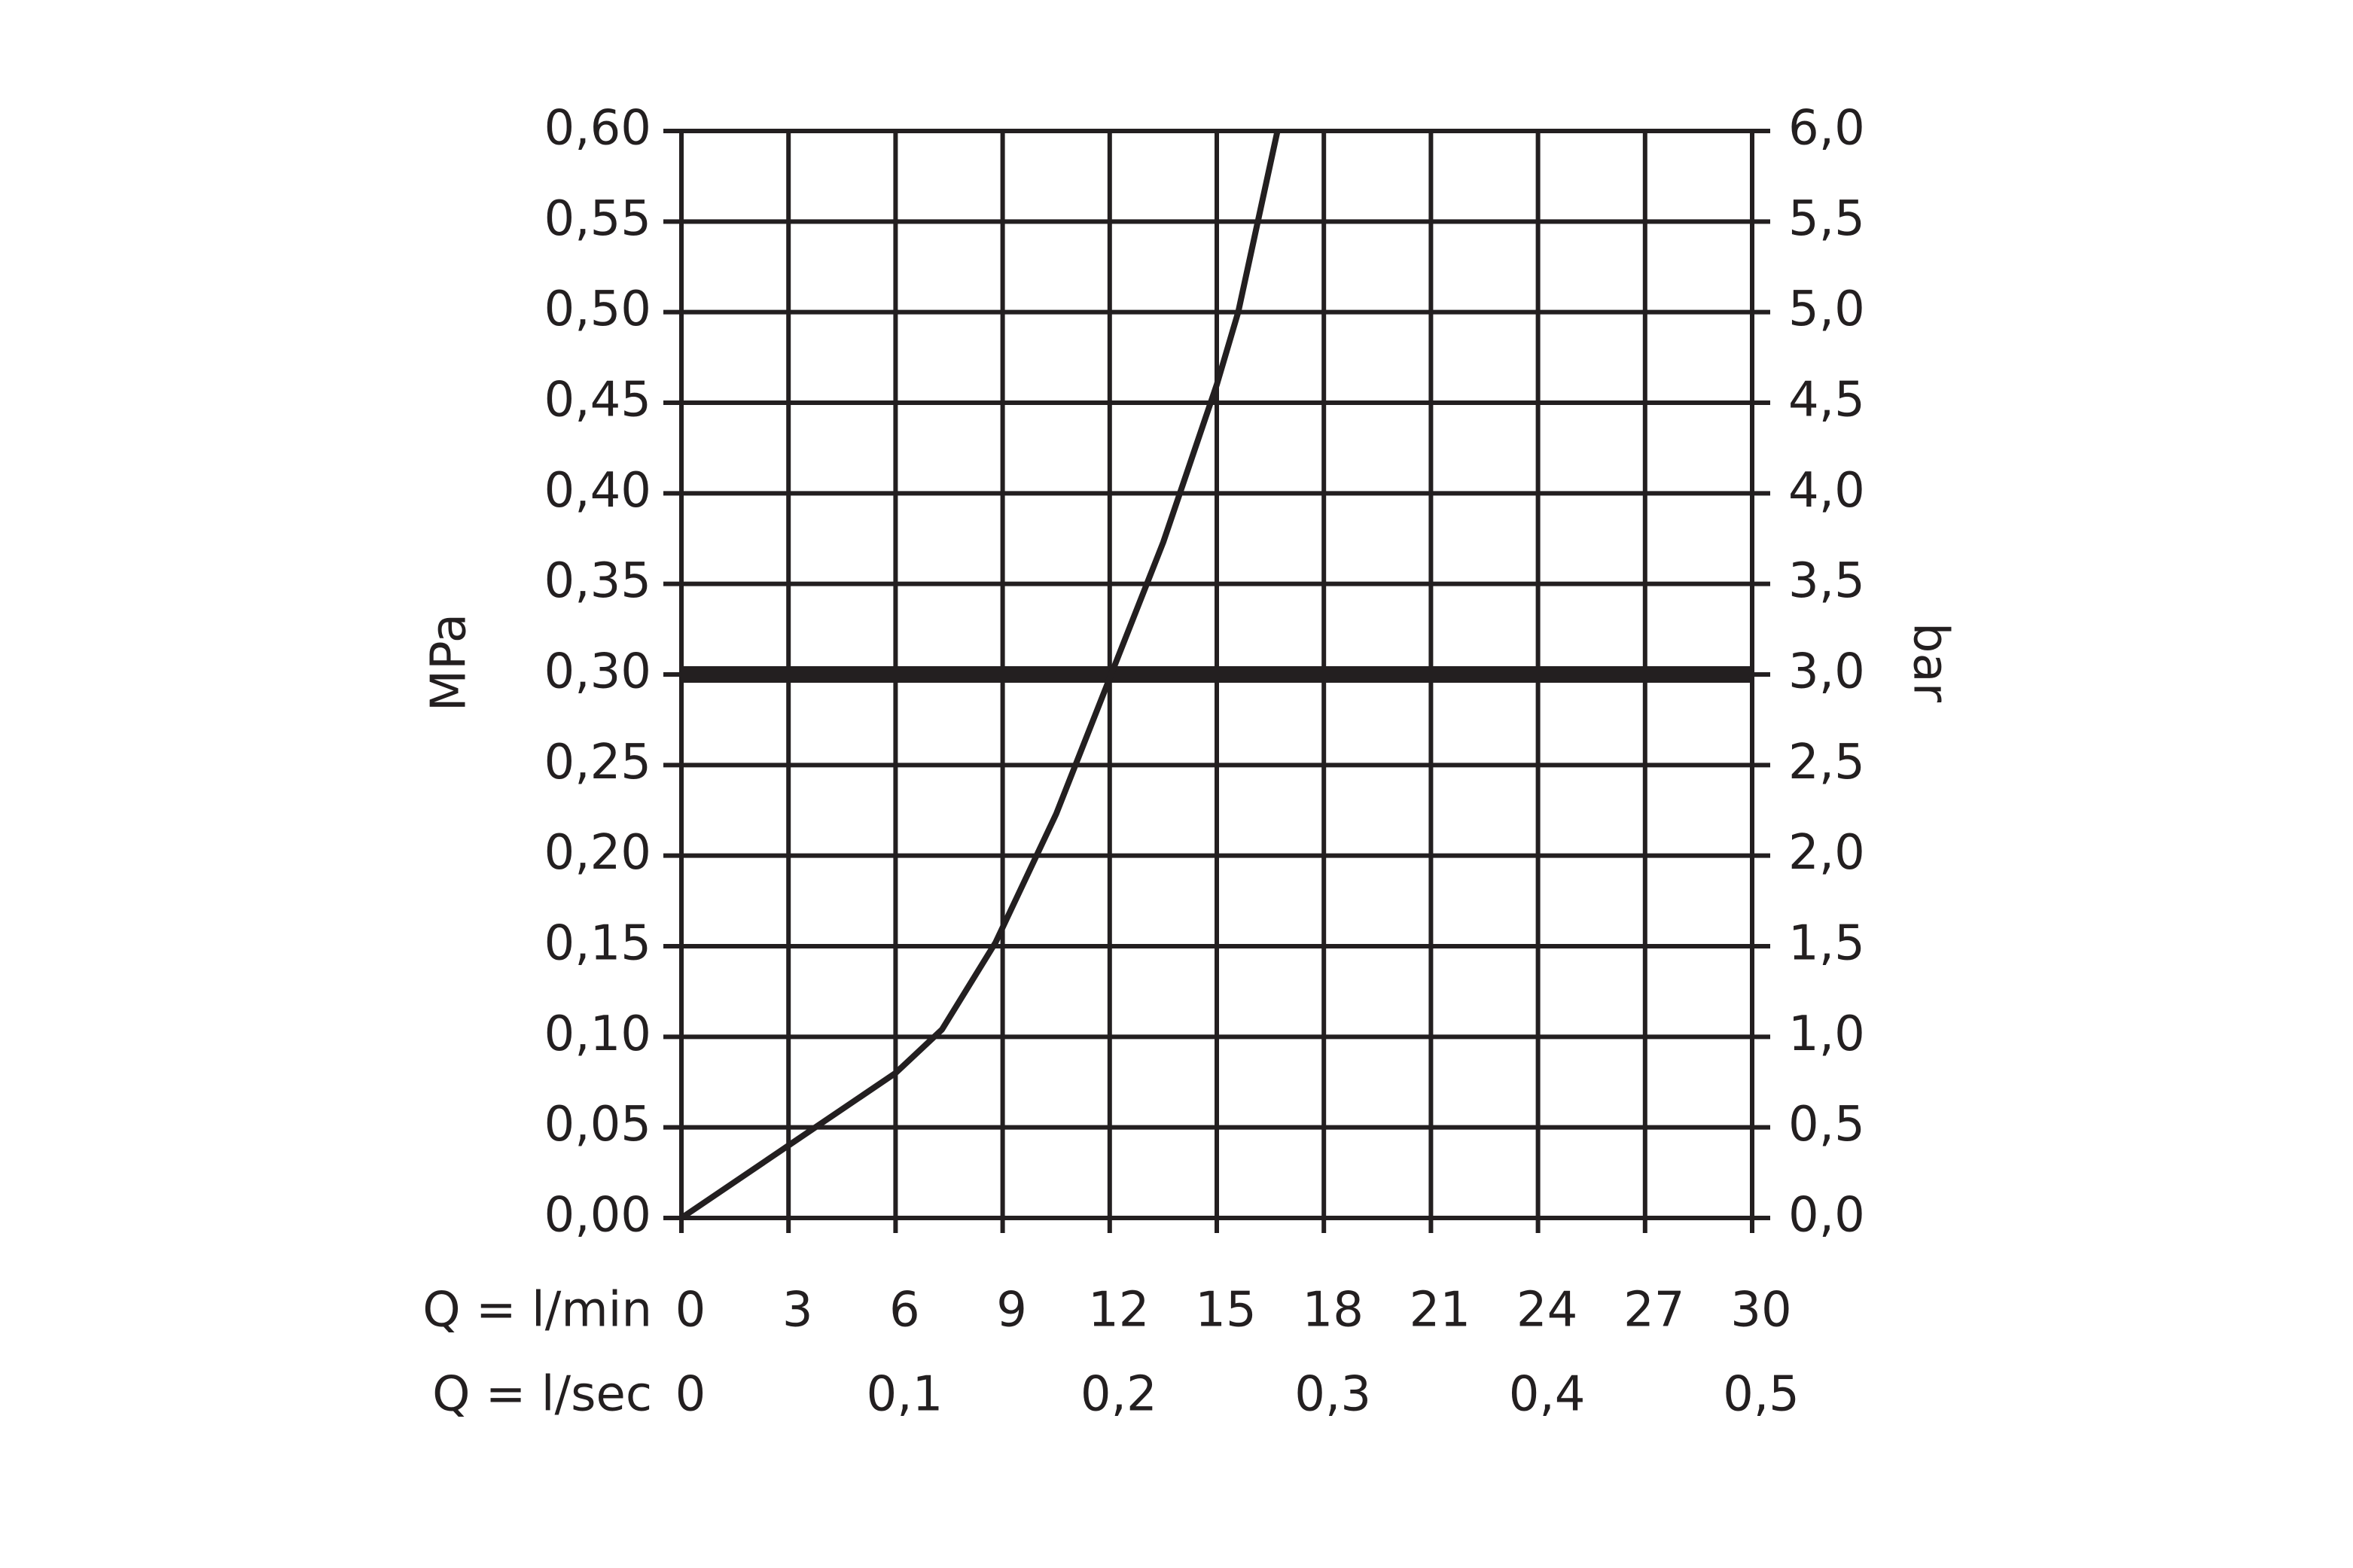  Describe the element at coordinates (1011, 1310) in the screenshot. I see `x-tick-label: 9` at that location.